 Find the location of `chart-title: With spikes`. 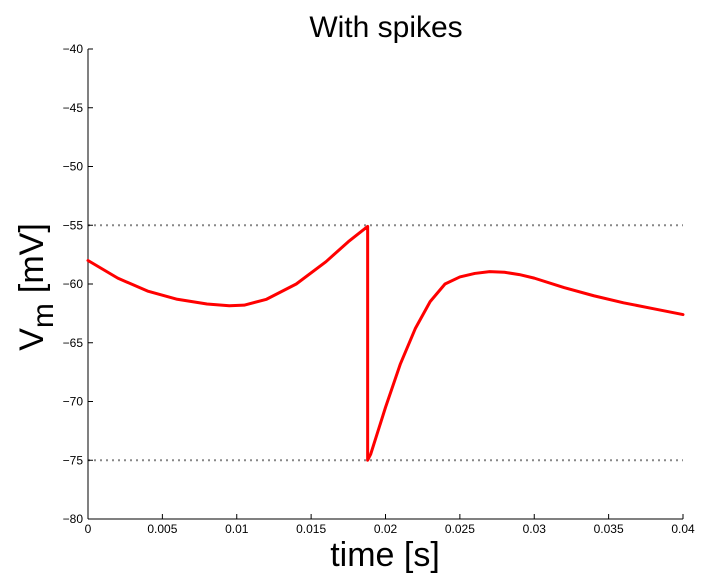

chart-title: With spikes is located at coordinates (385, 27).